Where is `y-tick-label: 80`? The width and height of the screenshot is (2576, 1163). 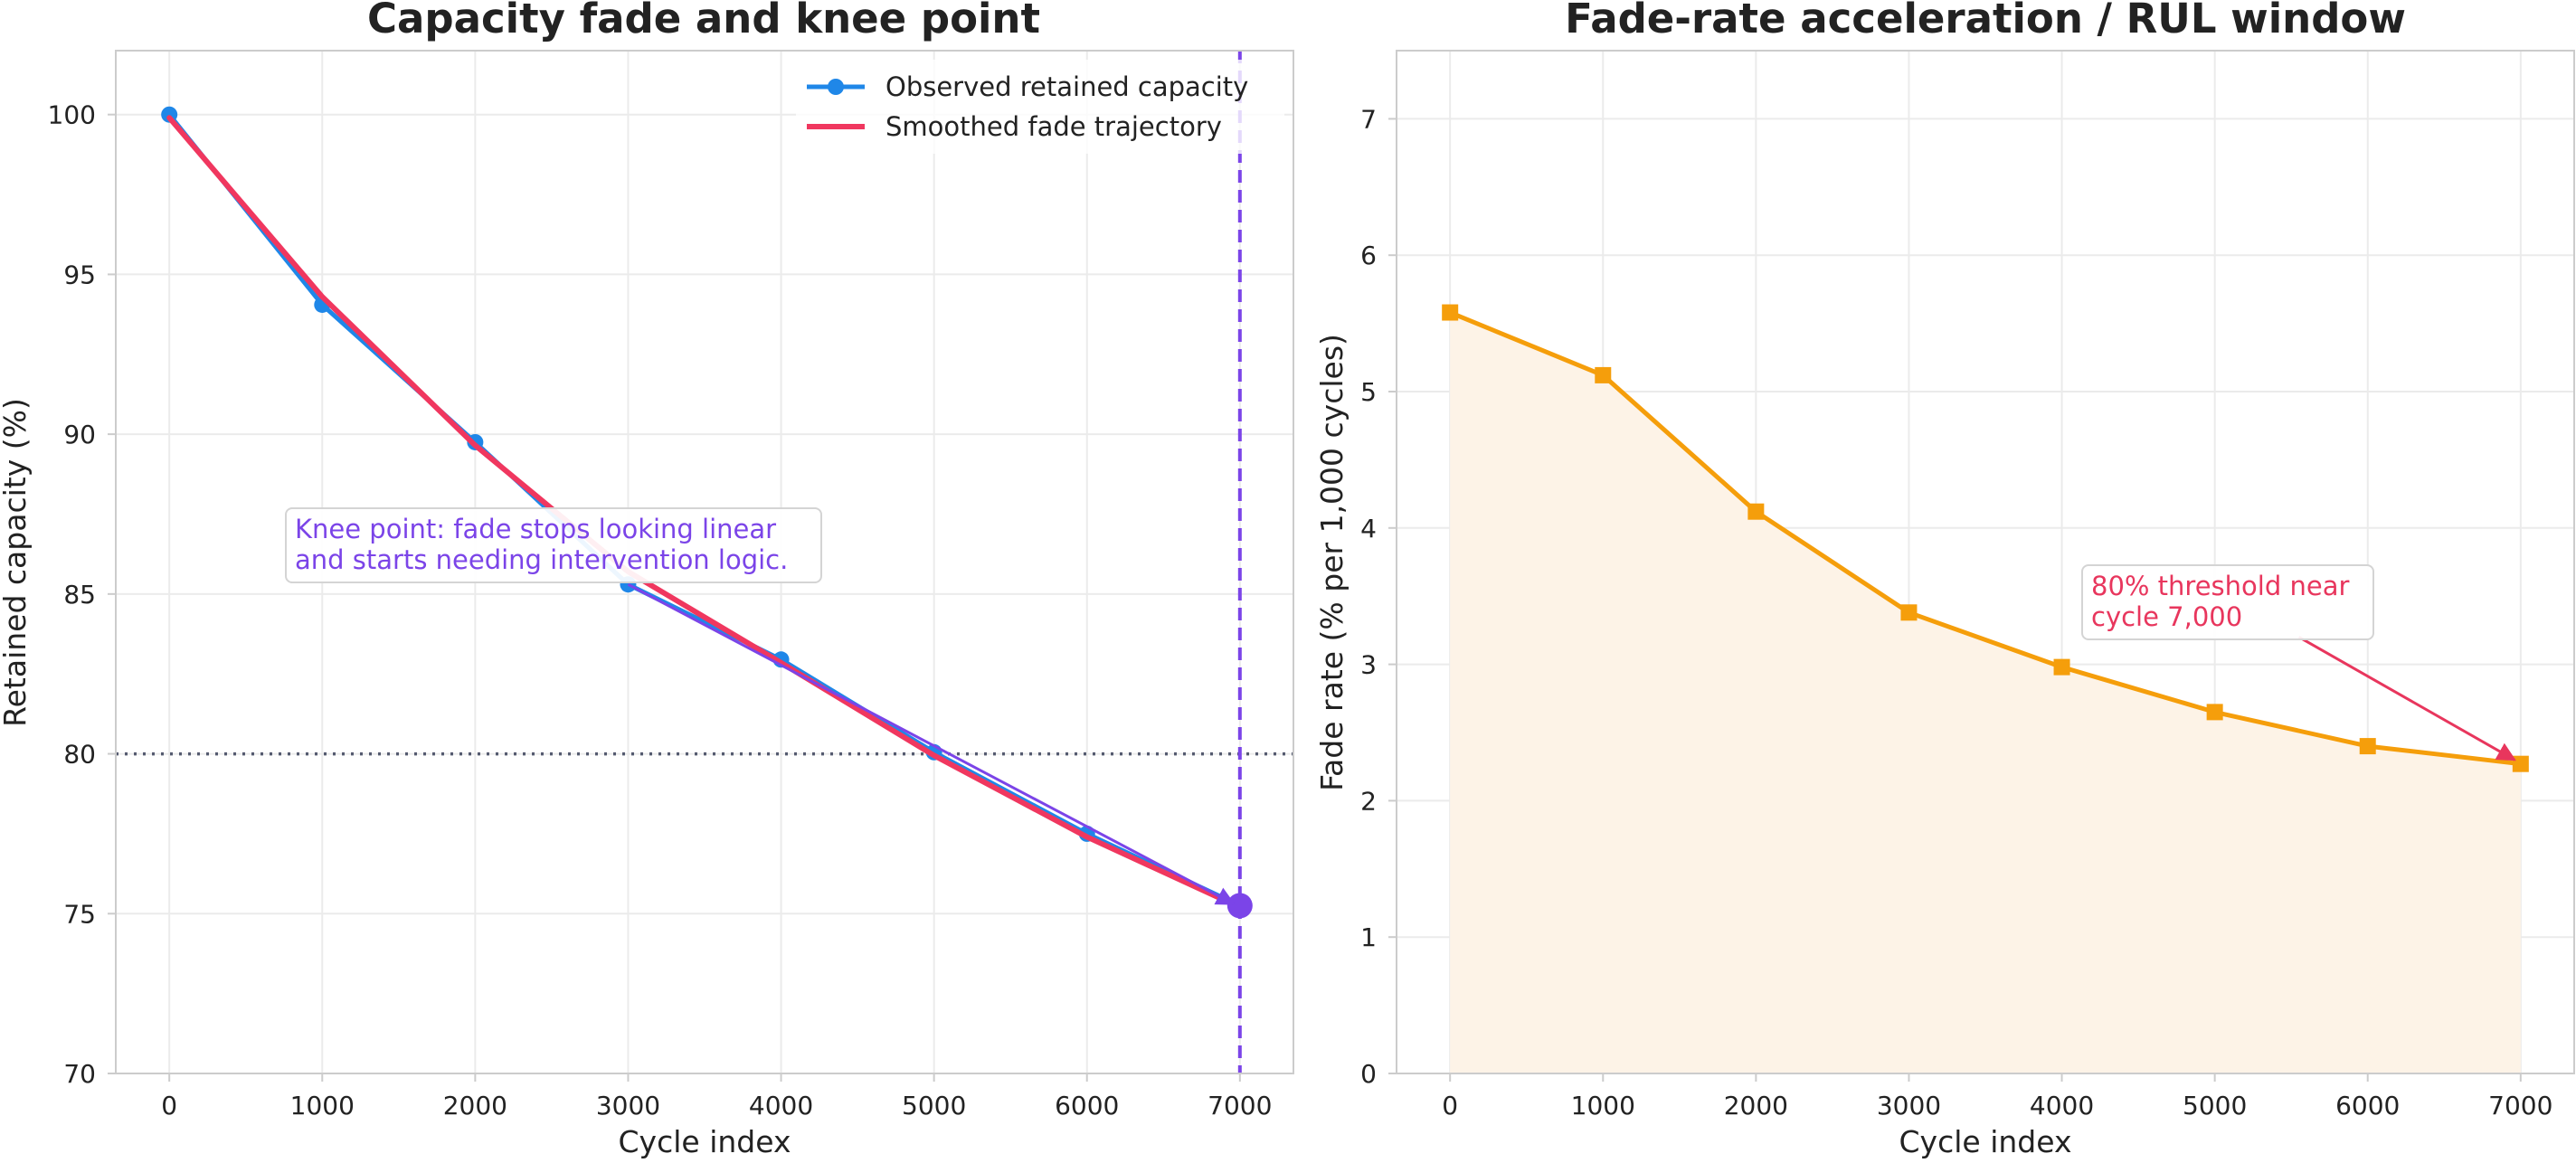
y-tick-label: 80 is located at coordinates (80, 755).